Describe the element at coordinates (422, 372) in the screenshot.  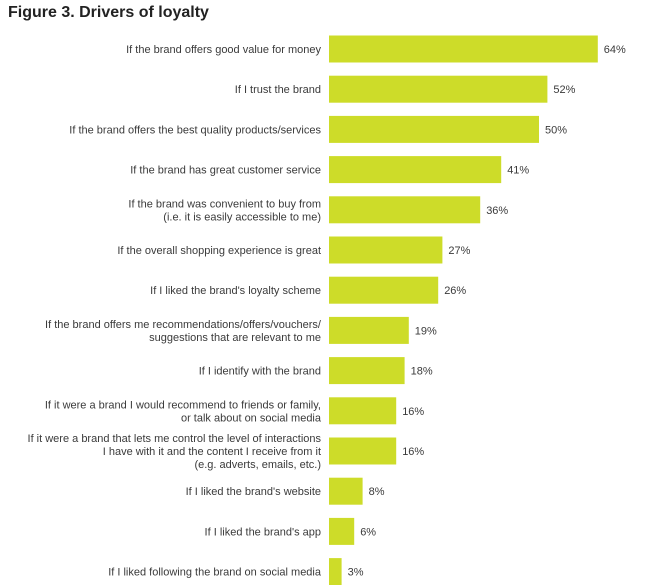
I see `value-label-9: 18%` at that location.